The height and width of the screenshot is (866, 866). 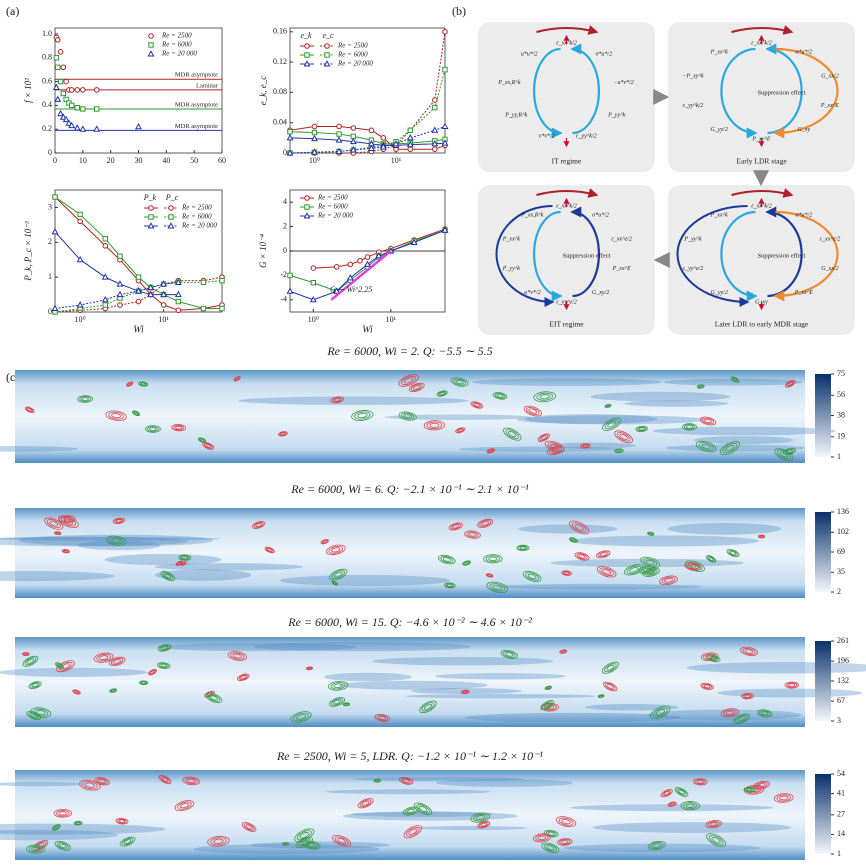 I want to click on x-tick-label: 60, so click(x=222, y=160).